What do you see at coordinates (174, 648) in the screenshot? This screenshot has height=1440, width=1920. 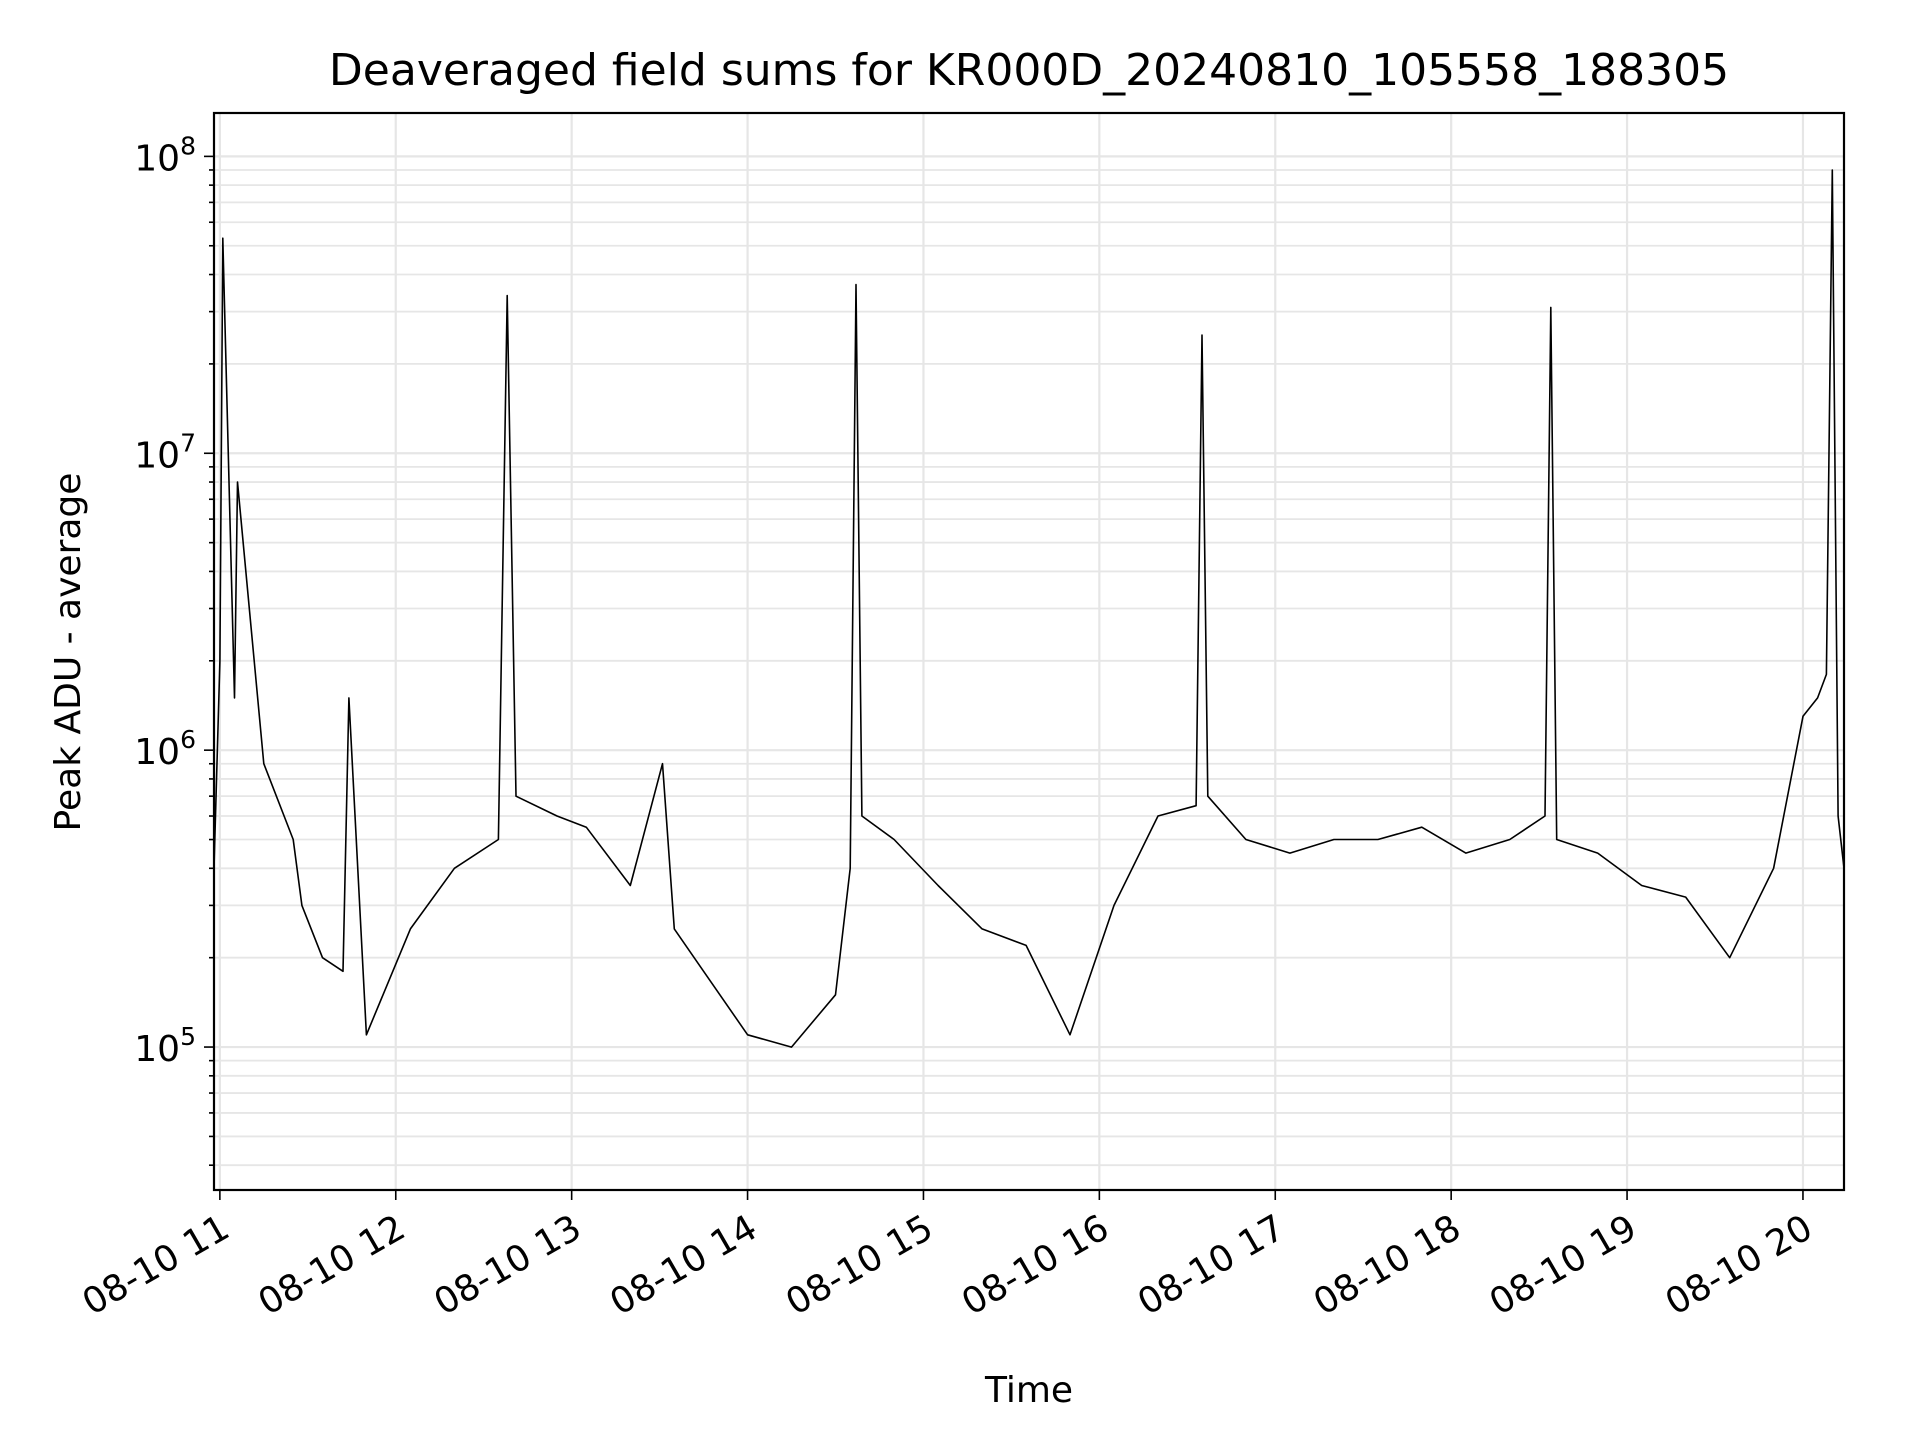 I see `y-axis: 10⁵ 10⁶ 10⁷ 10⁸` at bounding box center [174, 648].